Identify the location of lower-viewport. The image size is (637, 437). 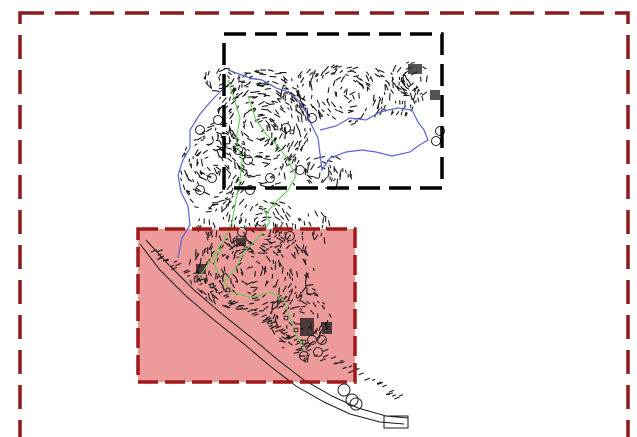
(246, 305).